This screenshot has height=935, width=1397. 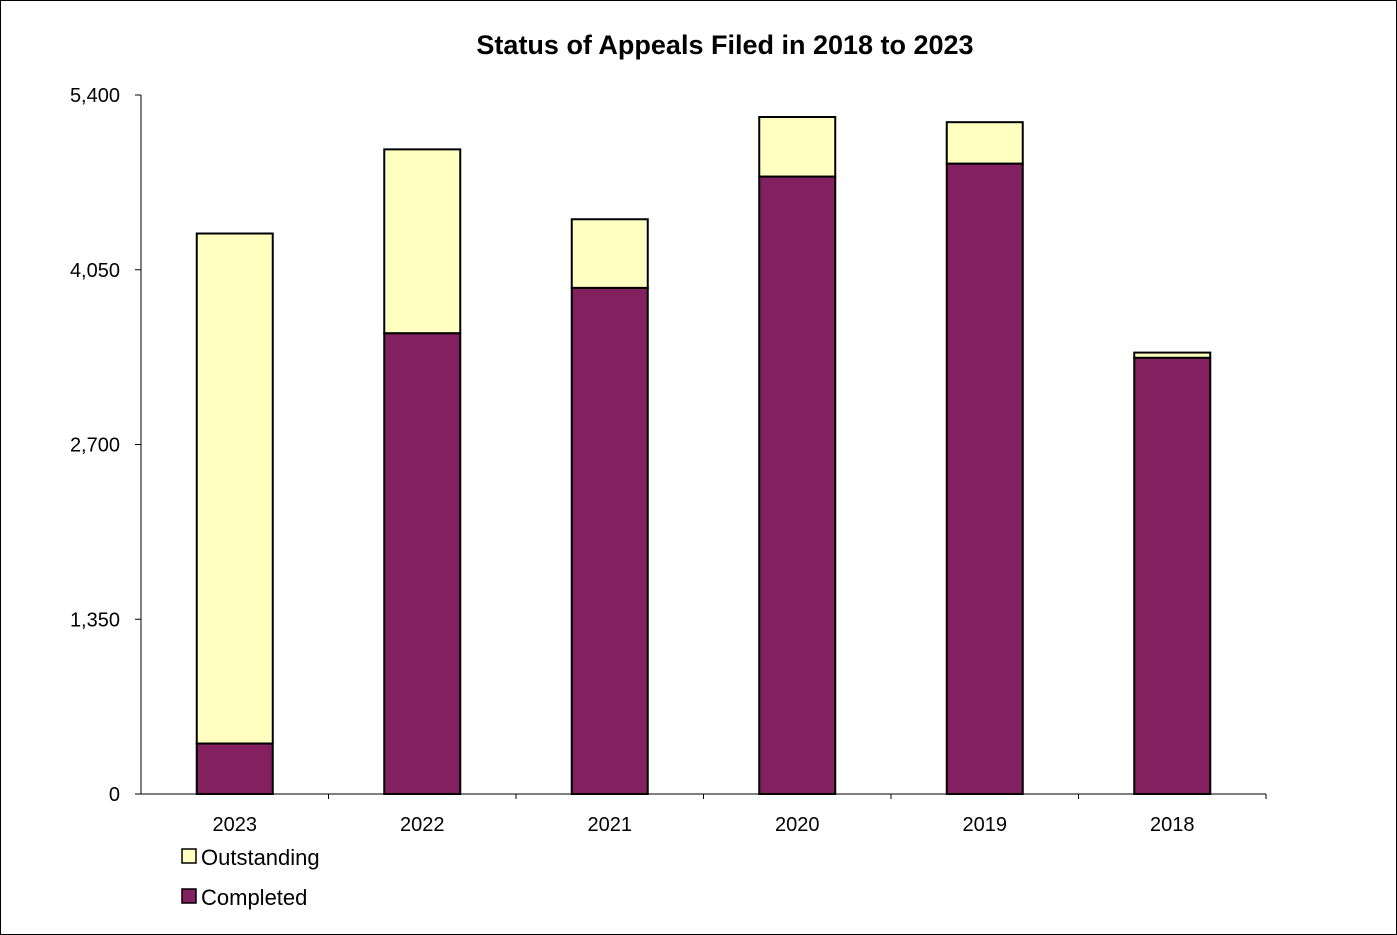 What do you see at coordinates (1172, 575) in the screenshot?
I see `bar-completed-2018` at bounding box center [1172, 575].